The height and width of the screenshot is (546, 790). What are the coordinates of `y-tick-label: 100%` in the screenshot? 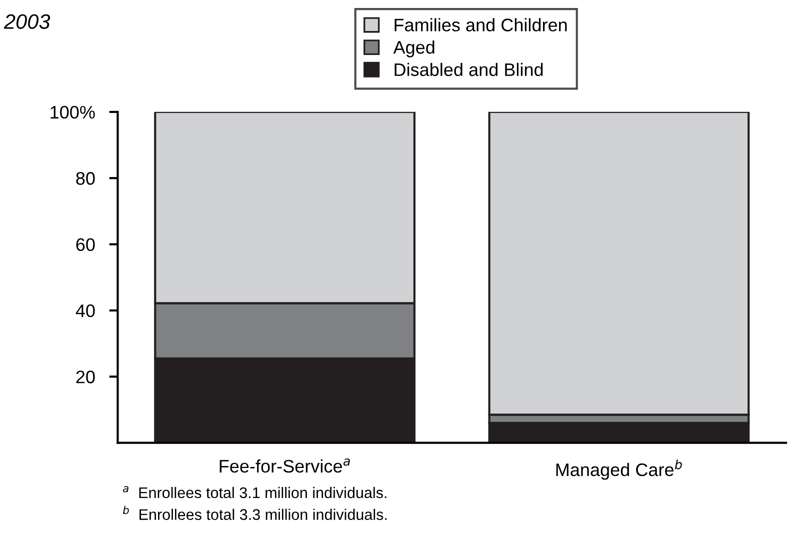 It's located at (72, 112).